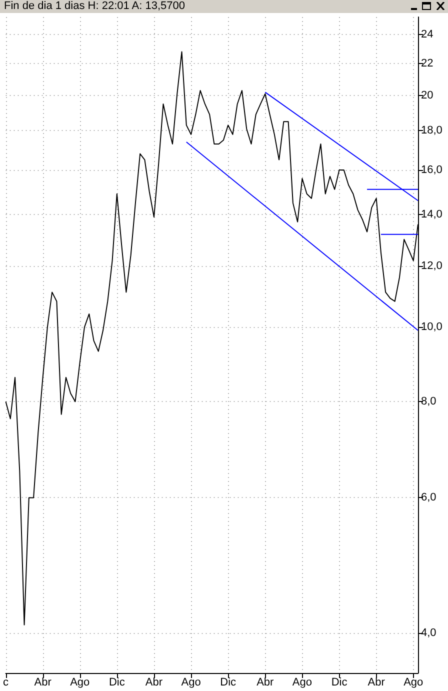 The width and height of the screenshot is (448, 691). Describe the element at coordinates (95, 6) in the screenshot. I see `chart-title: Fin de dia 1 dias H: 22:01 A: 13,5700` at that location.